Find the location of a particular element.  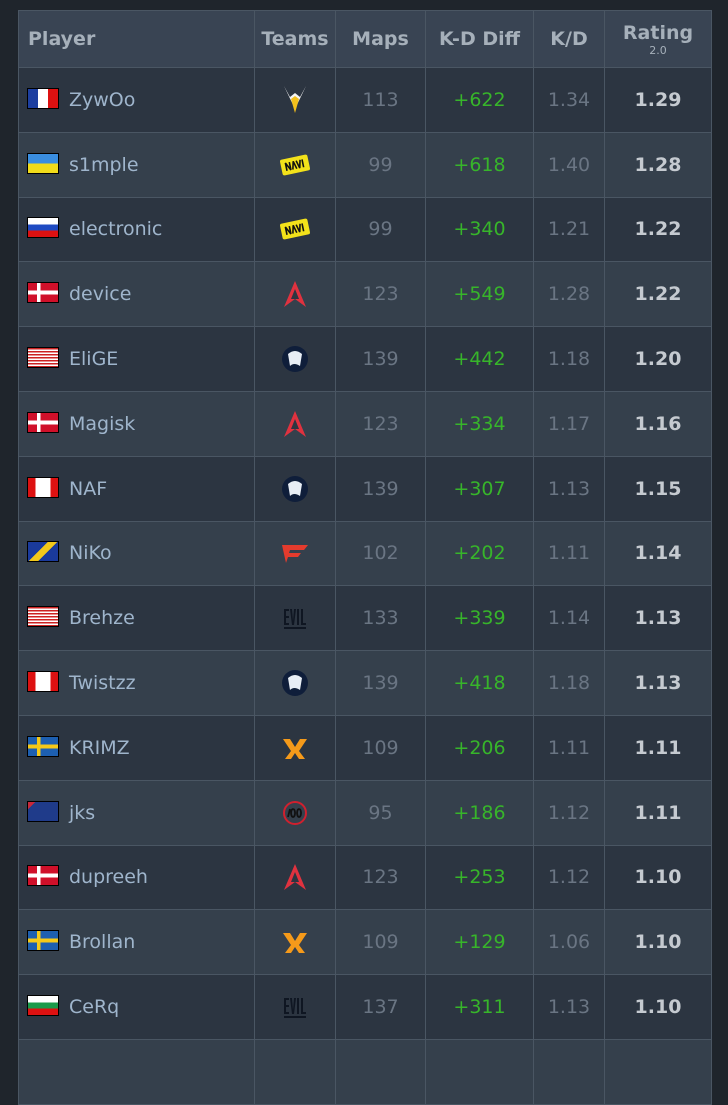

player-name-link: NiKo is located at coordinates (90, 553).